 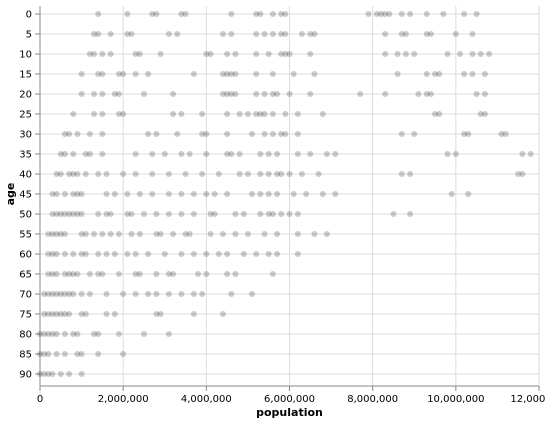 What do you see at coordinates (25, 75) in the screenshot?
I see `y-tick-label: 15` at bounding box center [25, 75].